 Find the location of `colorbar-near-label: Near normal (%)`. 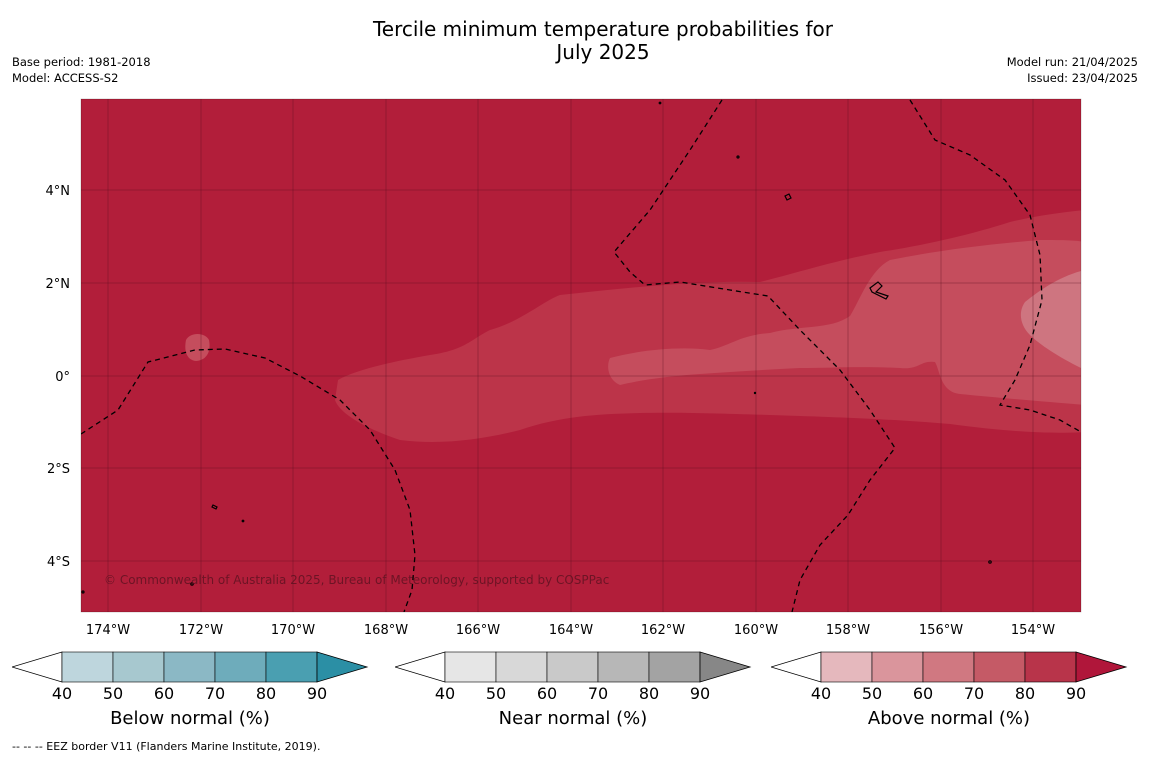

colorbar-near-label: Near normal (%) is located at coordinates (573, 718).